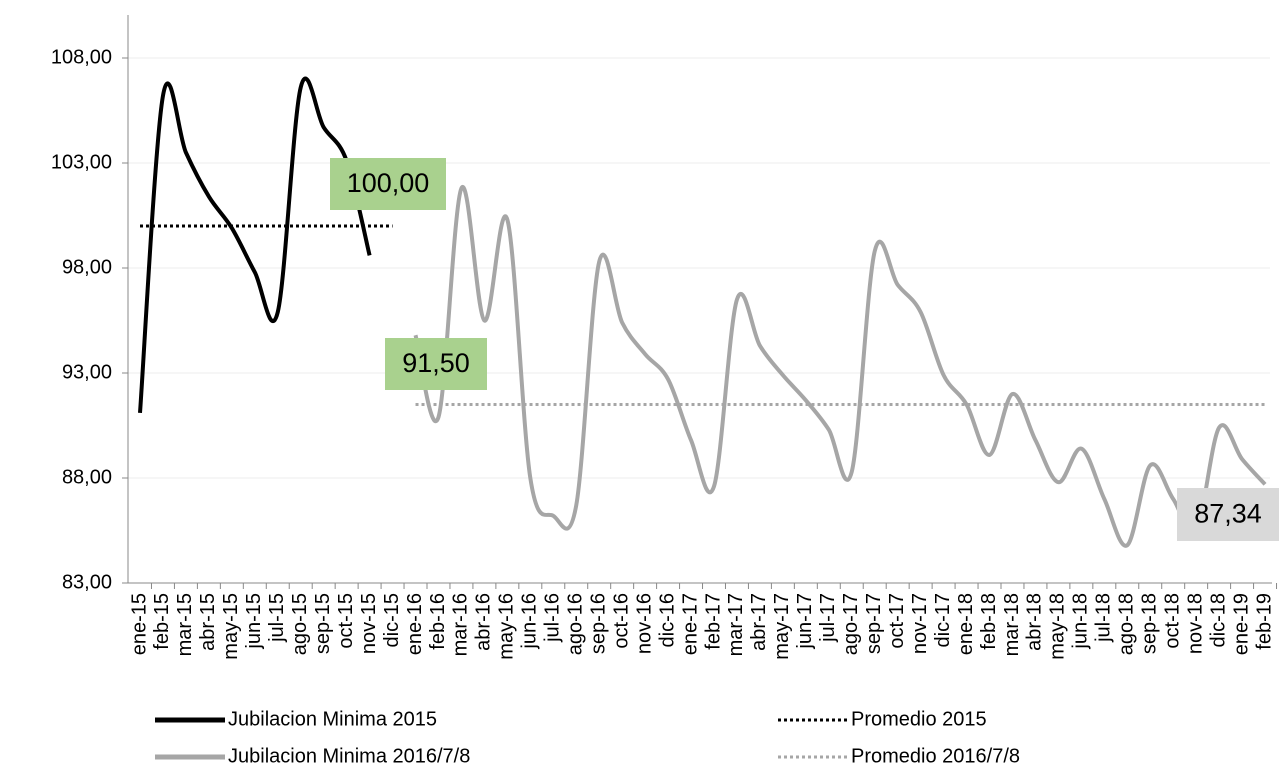 Image resolution: width=1279 pixels, height=770 pixels. Describe the element at coordinates (530, 621) in the screenshot. I see `x-tick-label: jun-16` at that location.